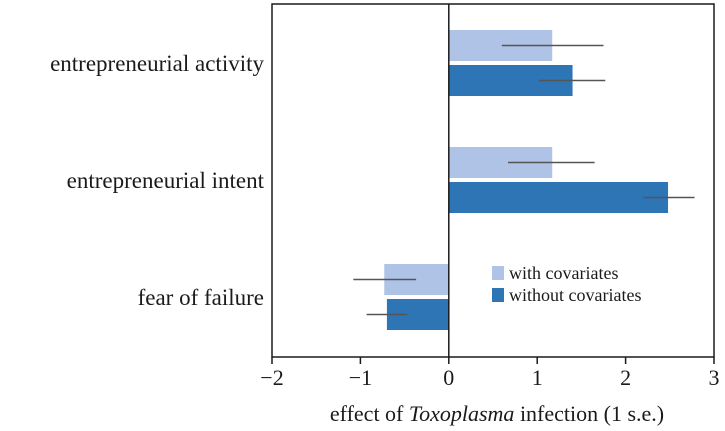 This screenshot has width=725, height=431. Describe the element at coordinates (714, 377) in the screenshot. I see `x-tick-label: 3` at that location.